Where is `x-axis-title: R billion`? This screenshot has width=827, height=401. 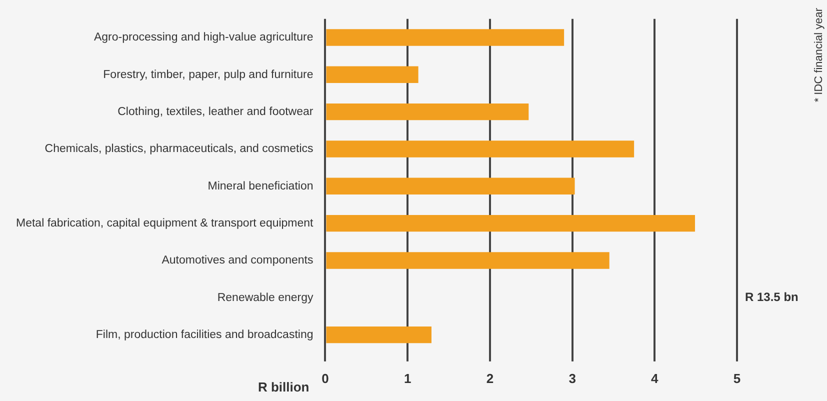
x-axis-title: R billion is located at coordinates (284, 387).